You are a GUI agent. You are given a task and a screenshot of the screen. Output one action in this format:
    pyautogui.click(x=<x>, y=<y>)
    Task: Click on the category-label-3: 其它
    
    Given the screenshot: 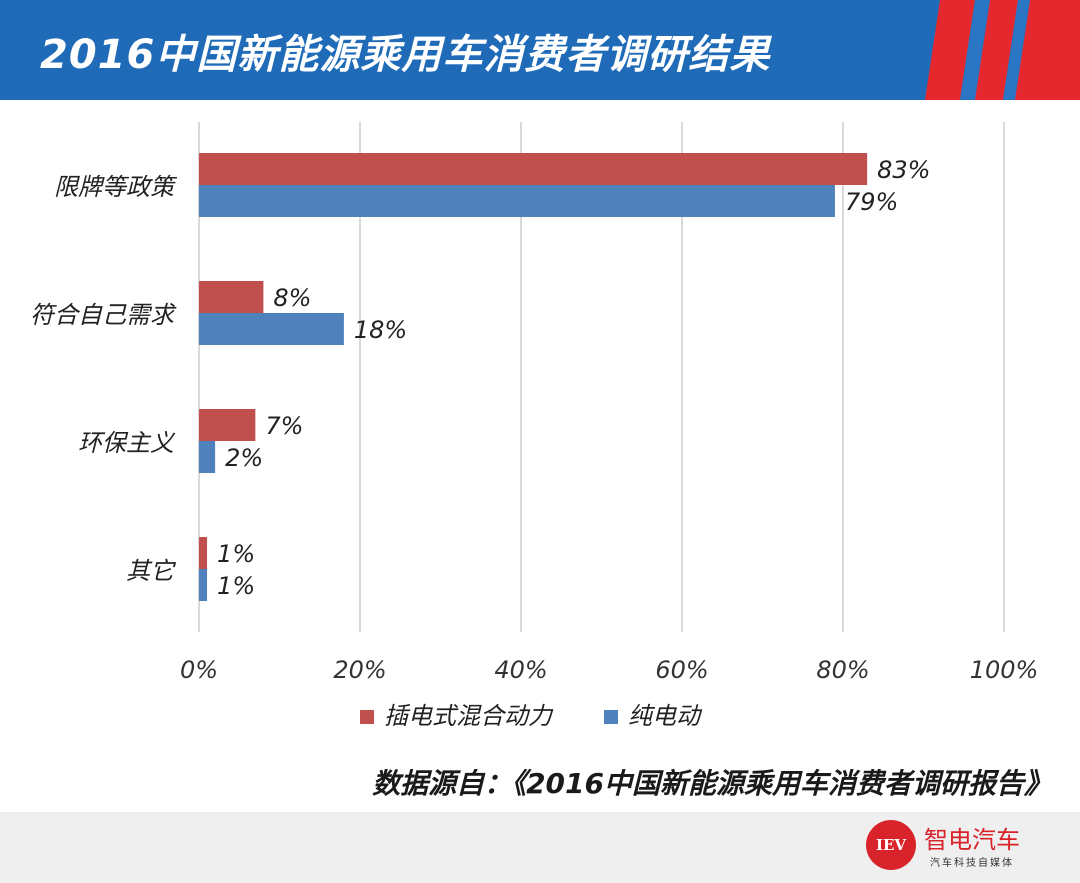 What is the action you would take?
    pyautogui.click(x=151, y=571)
    